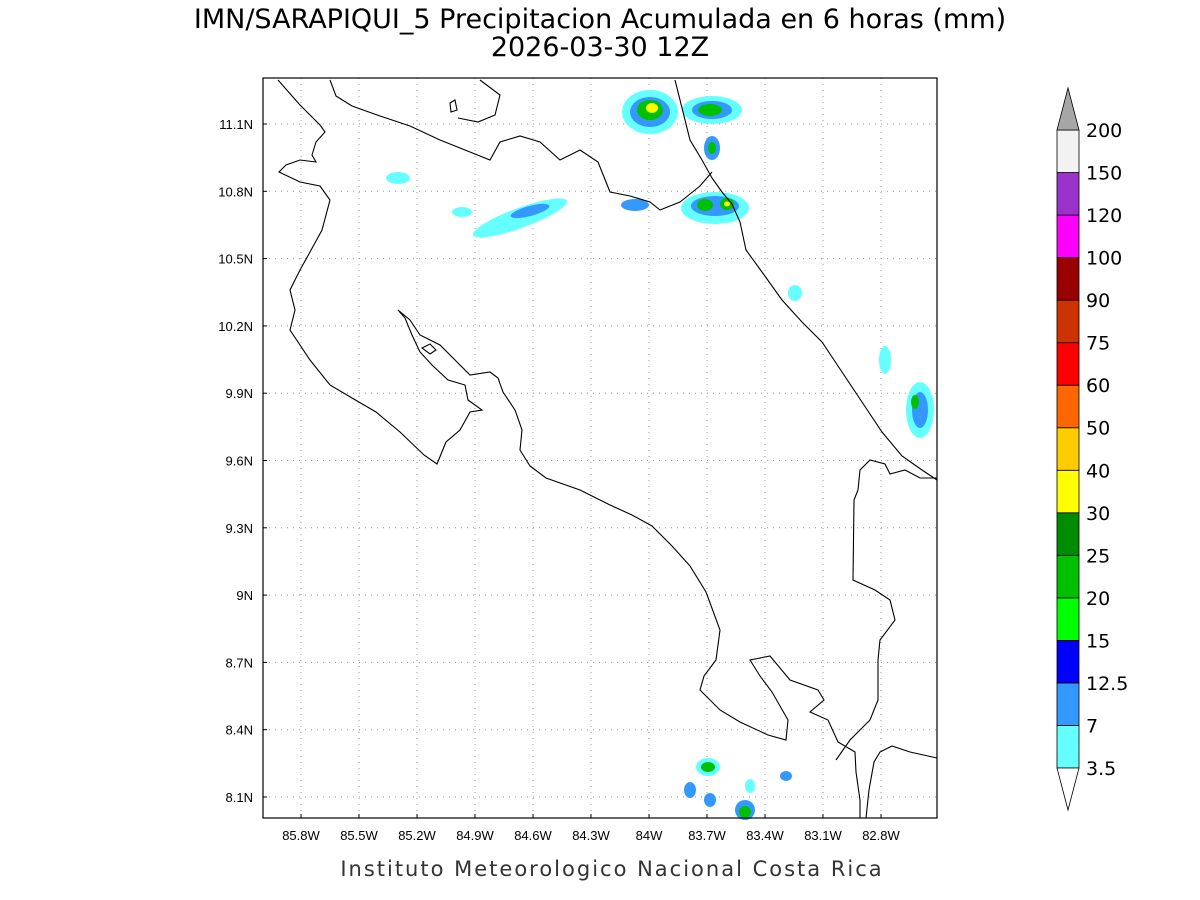  What do you see at coordinates (765, 835) in the screenshot?
I see `lon-label: 83.4W` at bounding box center [765, 835].